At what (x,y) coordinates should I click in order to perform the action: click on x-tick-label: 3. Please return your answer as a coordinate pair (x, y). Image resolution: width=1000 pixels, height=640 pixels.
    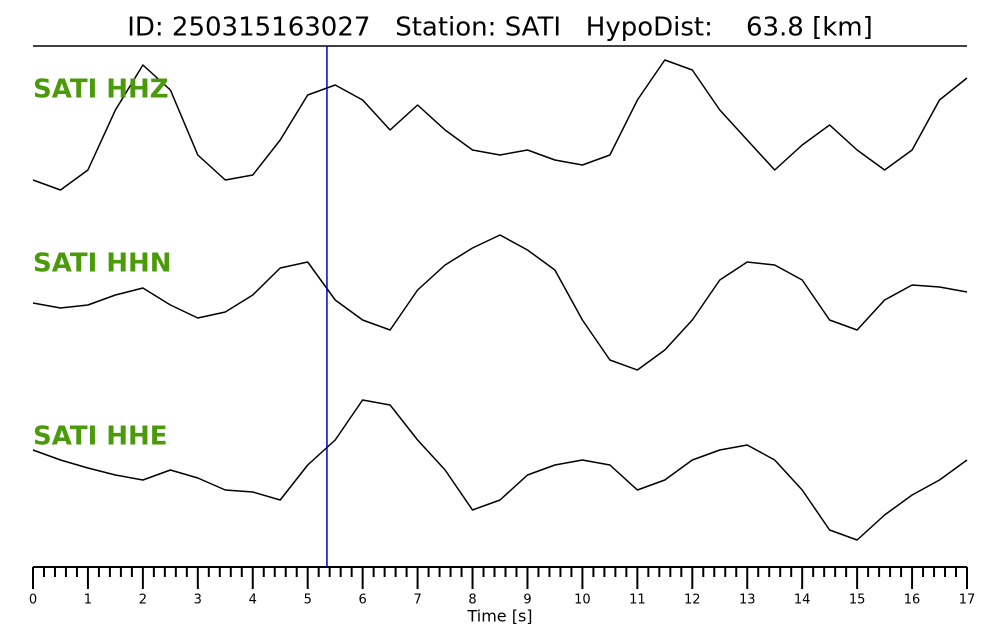
    Looking at the image, I should click on (198, 600).